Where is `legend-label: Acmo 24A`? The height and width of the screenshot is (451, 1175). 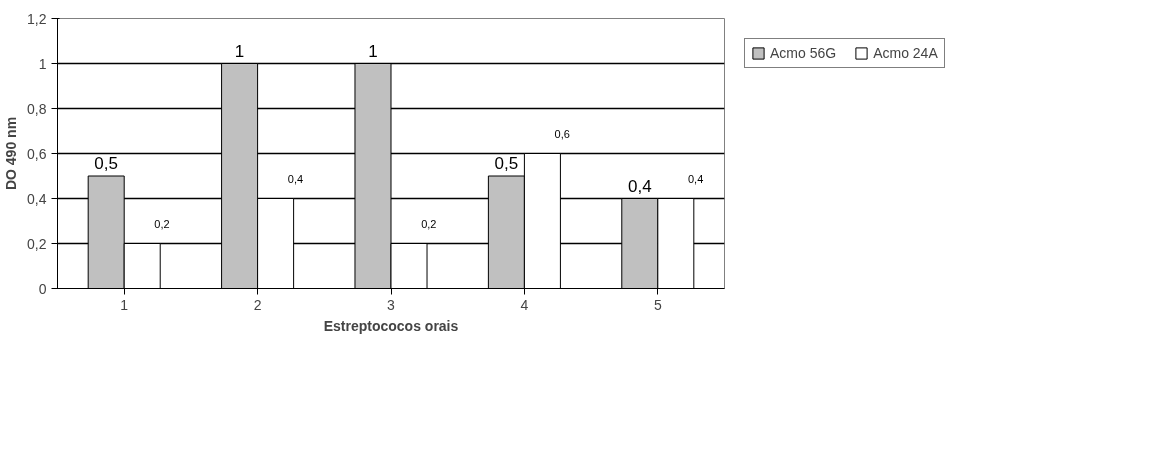
legend-label: Acmo 24A is located at coordinates (905, 53).